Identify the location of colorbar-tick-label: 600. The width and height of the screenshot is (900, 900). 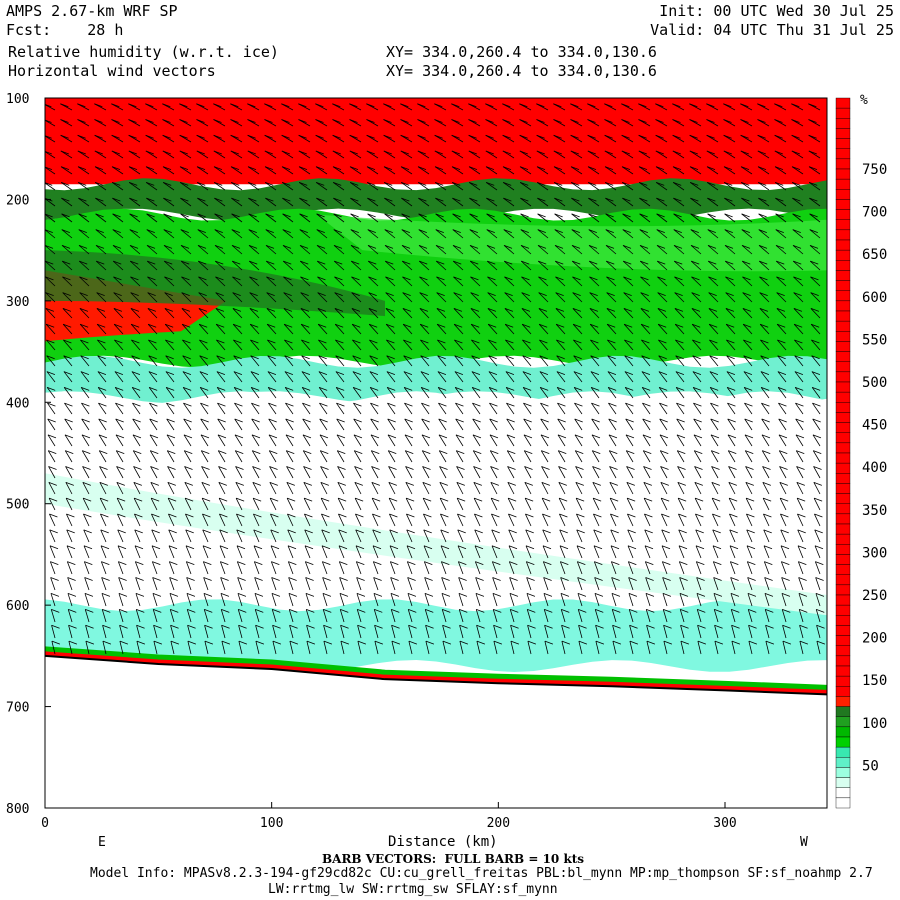
(874, 298).